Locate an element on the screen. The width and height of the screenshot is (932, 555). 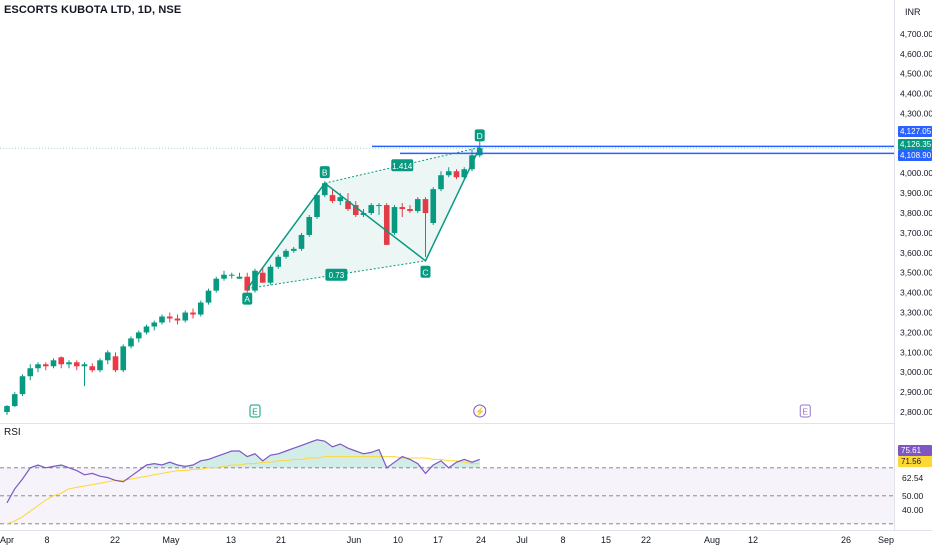
price-tick-label: 2,900.00 is located at coordinates (916, 392).